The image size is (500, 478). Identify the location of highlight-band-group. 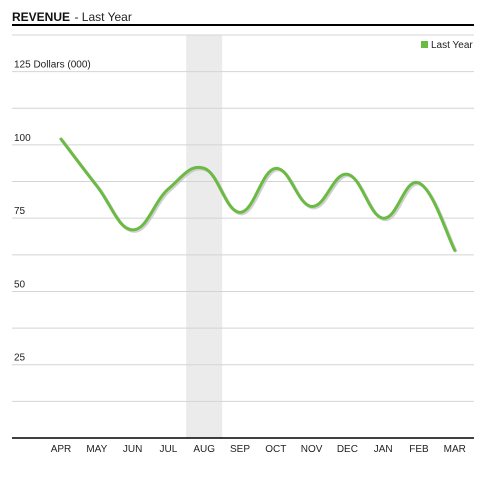
(204, 236).